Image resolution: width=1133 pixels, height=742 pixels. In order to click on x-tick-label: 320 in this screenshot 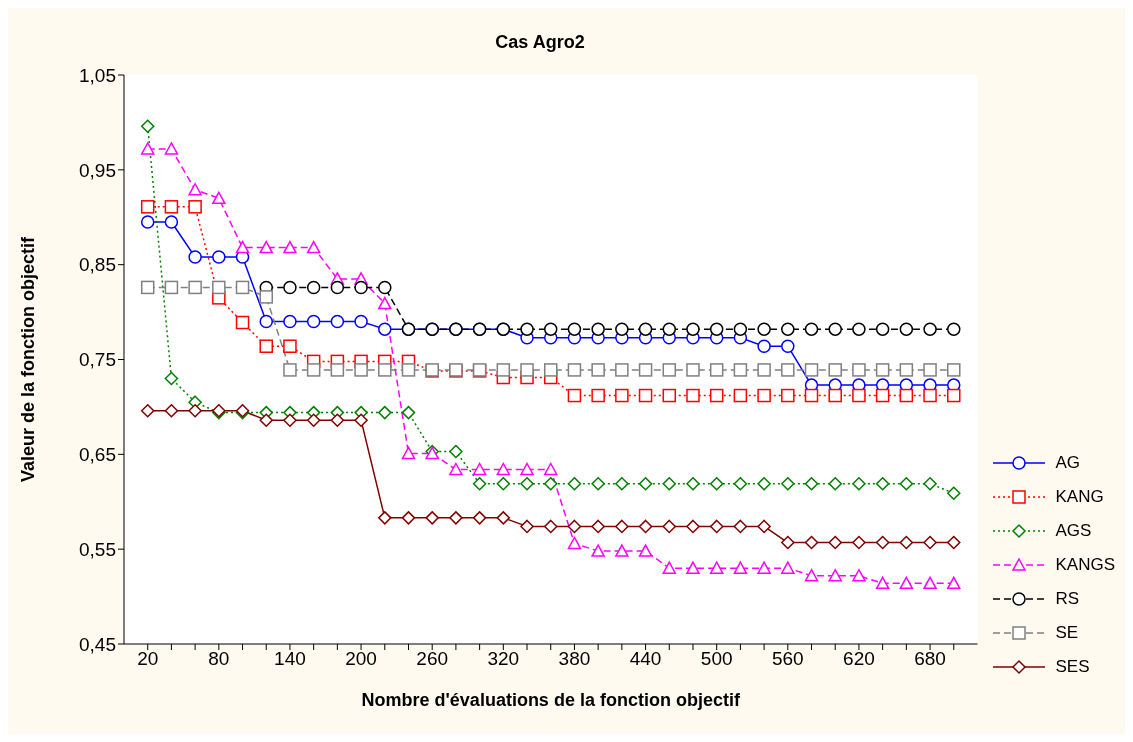, I will do `click(503, 659)`.